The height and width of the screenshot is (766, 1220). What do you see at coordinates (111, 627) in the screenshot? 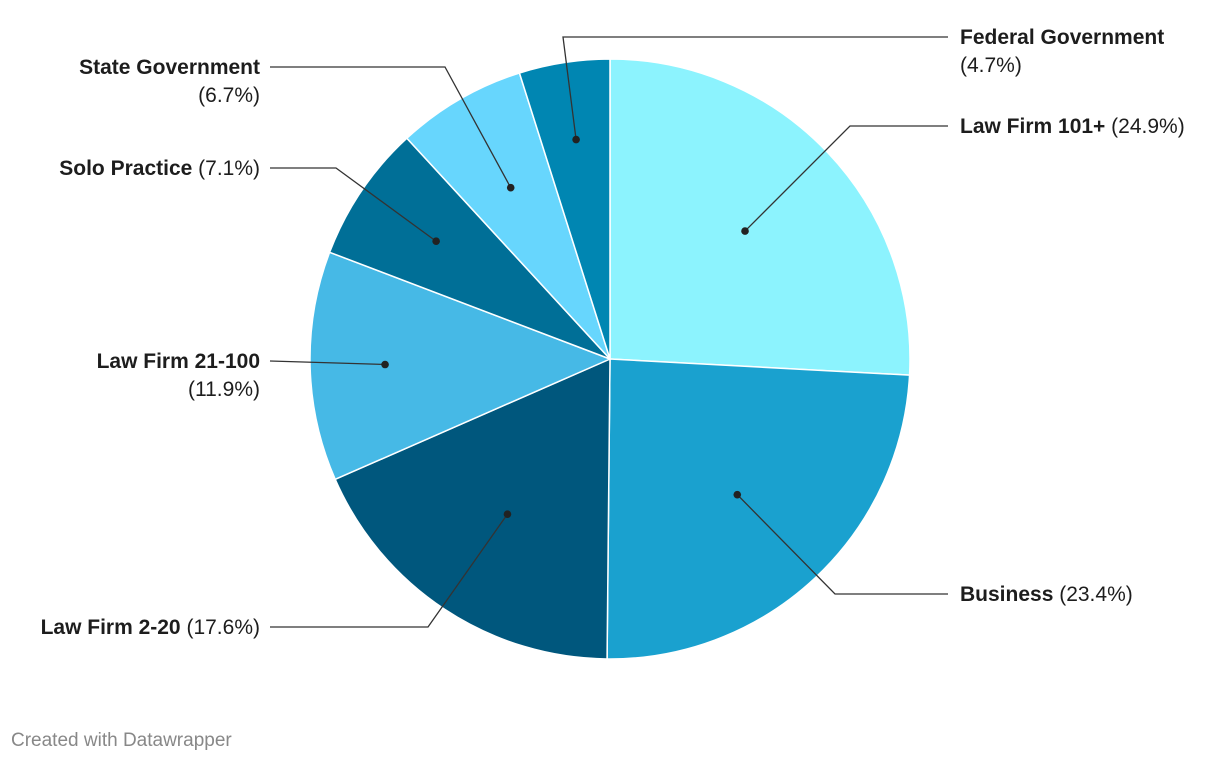
I see `category-label-law-firm-2-20: Law Firm 2-20` at bounding box center [111, 627].